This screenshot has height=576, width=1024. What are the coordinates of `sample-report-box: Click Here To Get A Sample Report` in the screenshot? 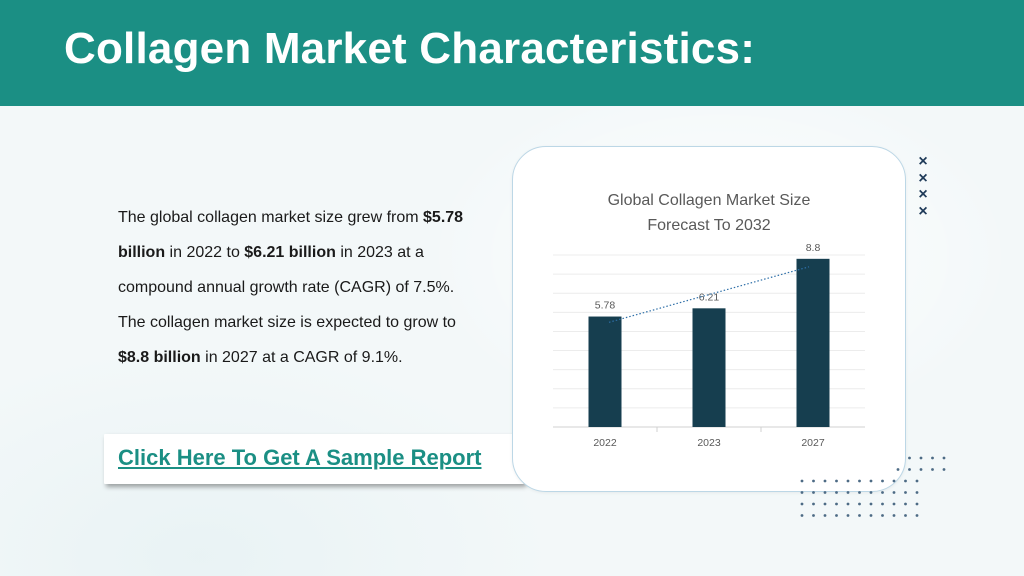 It's located at (314, 459).